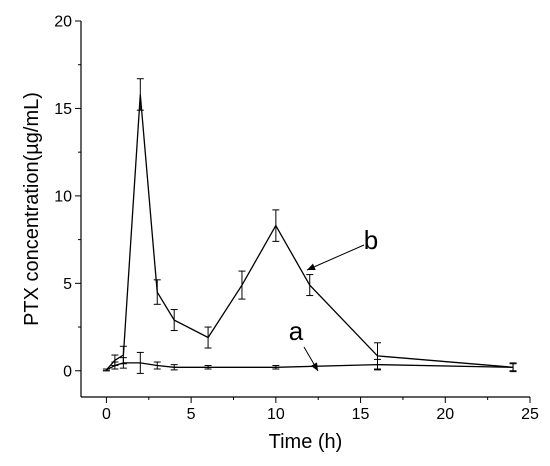 The image size is (550, 466). I want to click on x-tick-label: 5, so click(191, 414).